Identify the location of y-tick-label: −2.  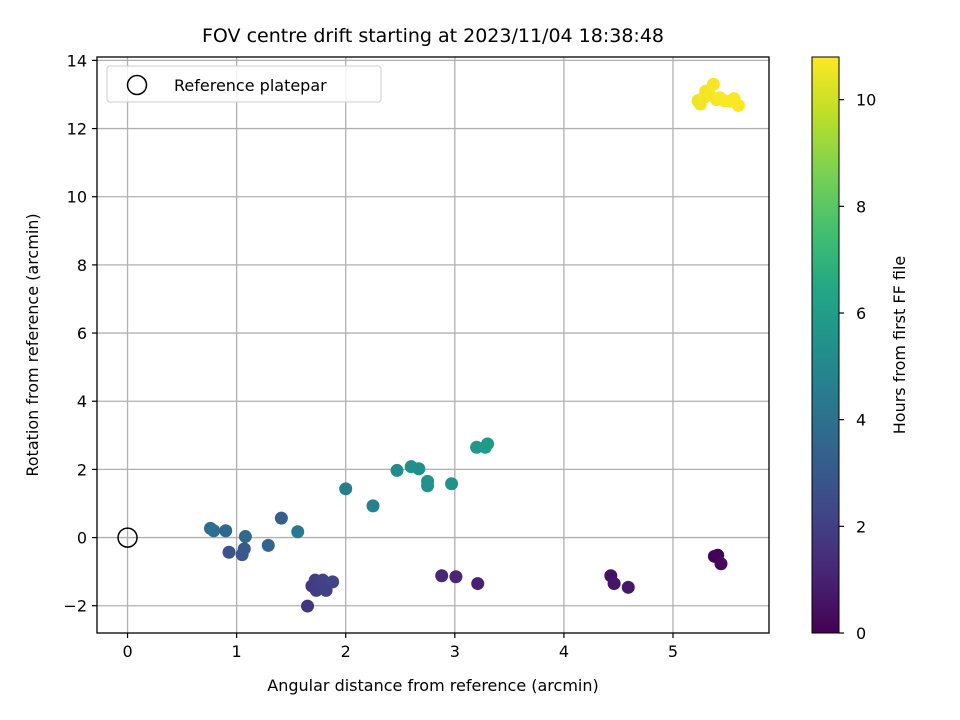
(75, 606).